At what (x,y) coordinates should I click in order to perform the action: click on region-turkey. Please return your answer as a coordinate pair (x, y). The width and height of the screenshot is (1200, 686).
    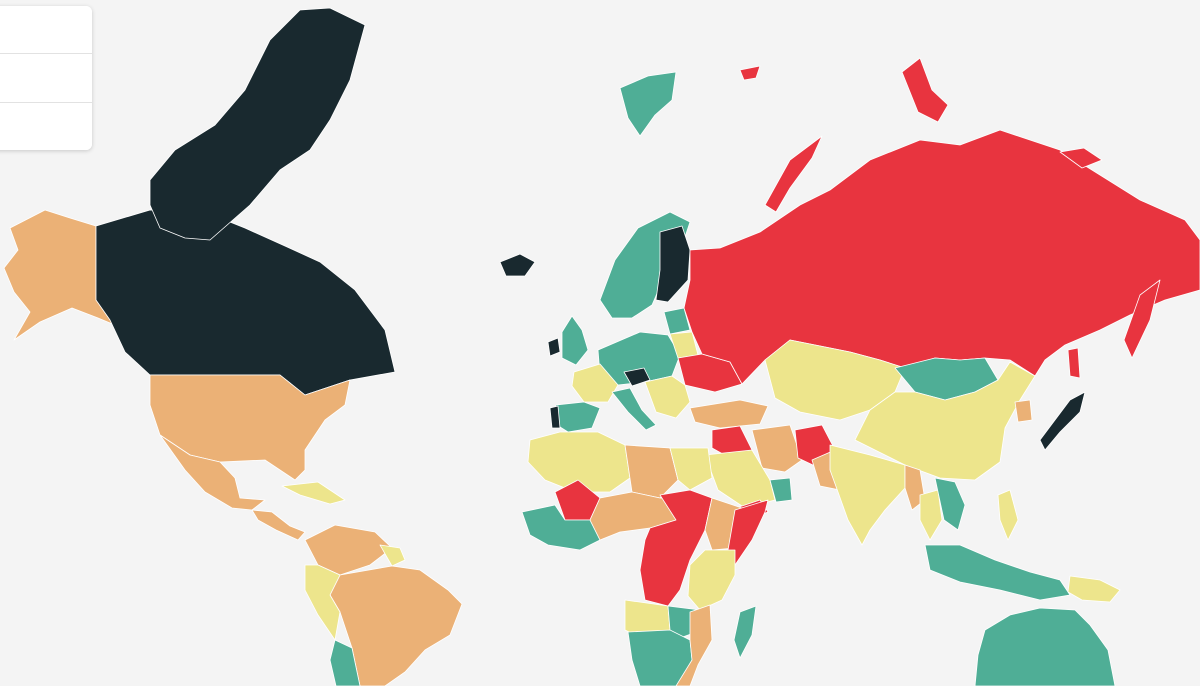
    Looking at the image, I should click on (729, 414).